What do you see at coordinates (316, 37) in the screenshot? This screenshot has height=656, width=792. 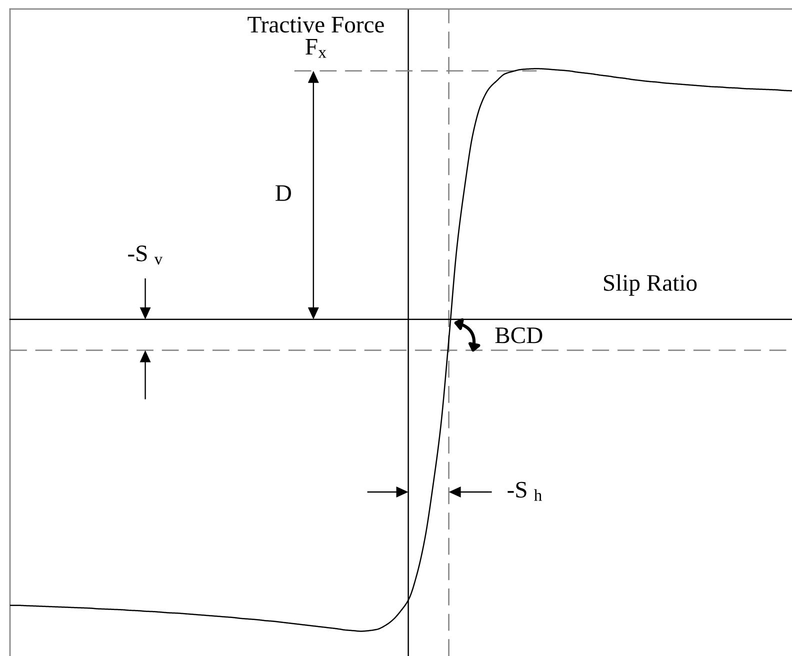 I see `y-axis-title: Tractive Force F$_{x}$` at bounding box center [316, 37].